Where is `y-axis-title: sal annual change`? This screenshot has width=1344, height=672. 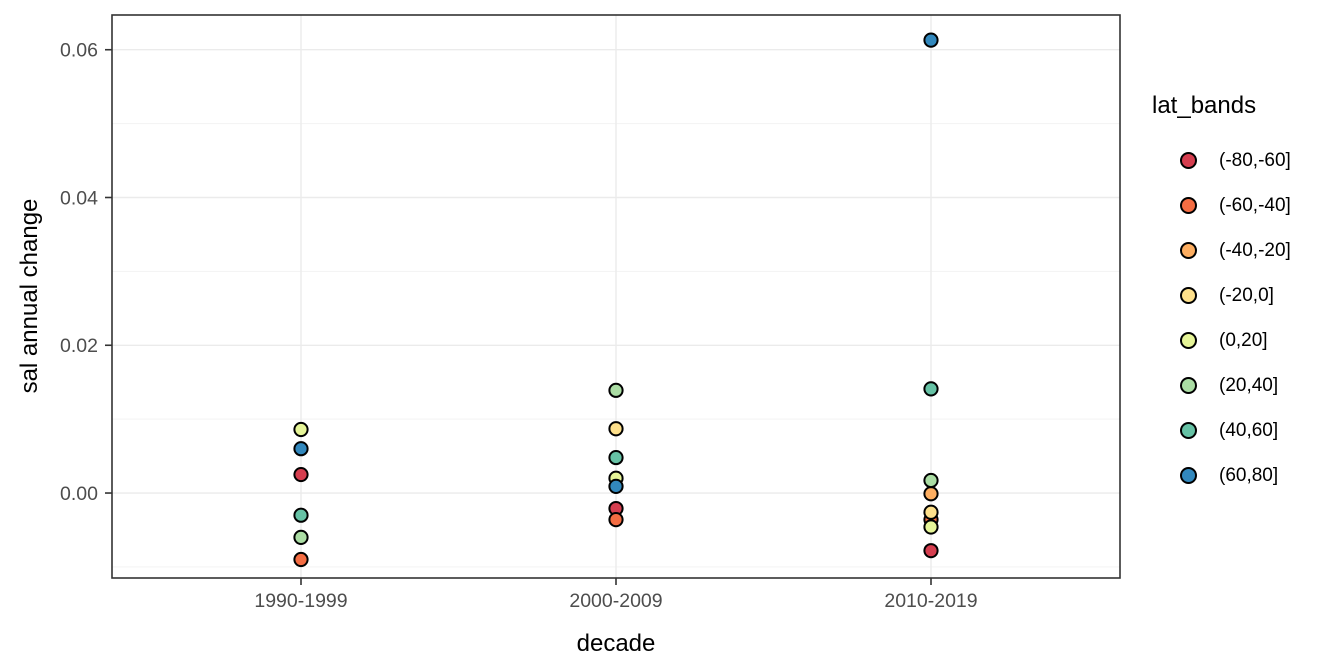
y-axis-title: sal annual change is located at coordinates (29, 296).